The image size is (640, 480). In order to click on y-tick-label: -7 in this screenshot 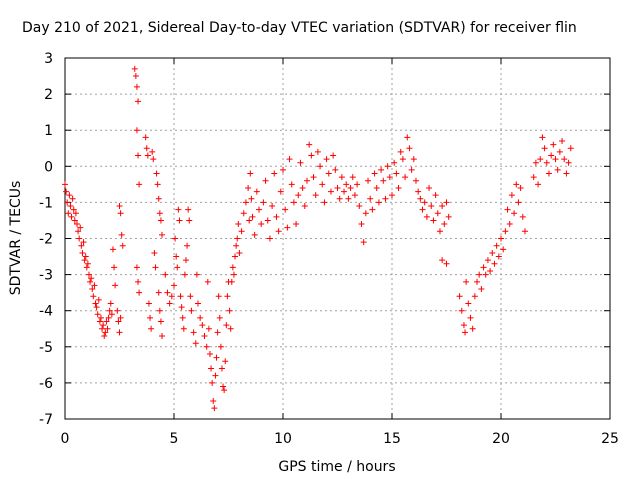, I will do `click(46, 420)`.